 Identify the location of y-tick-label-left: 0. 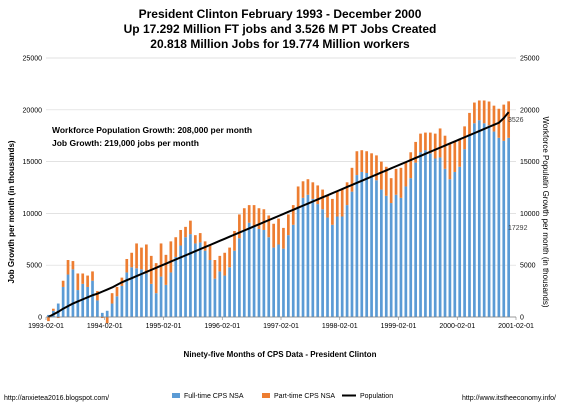
(40, 318).